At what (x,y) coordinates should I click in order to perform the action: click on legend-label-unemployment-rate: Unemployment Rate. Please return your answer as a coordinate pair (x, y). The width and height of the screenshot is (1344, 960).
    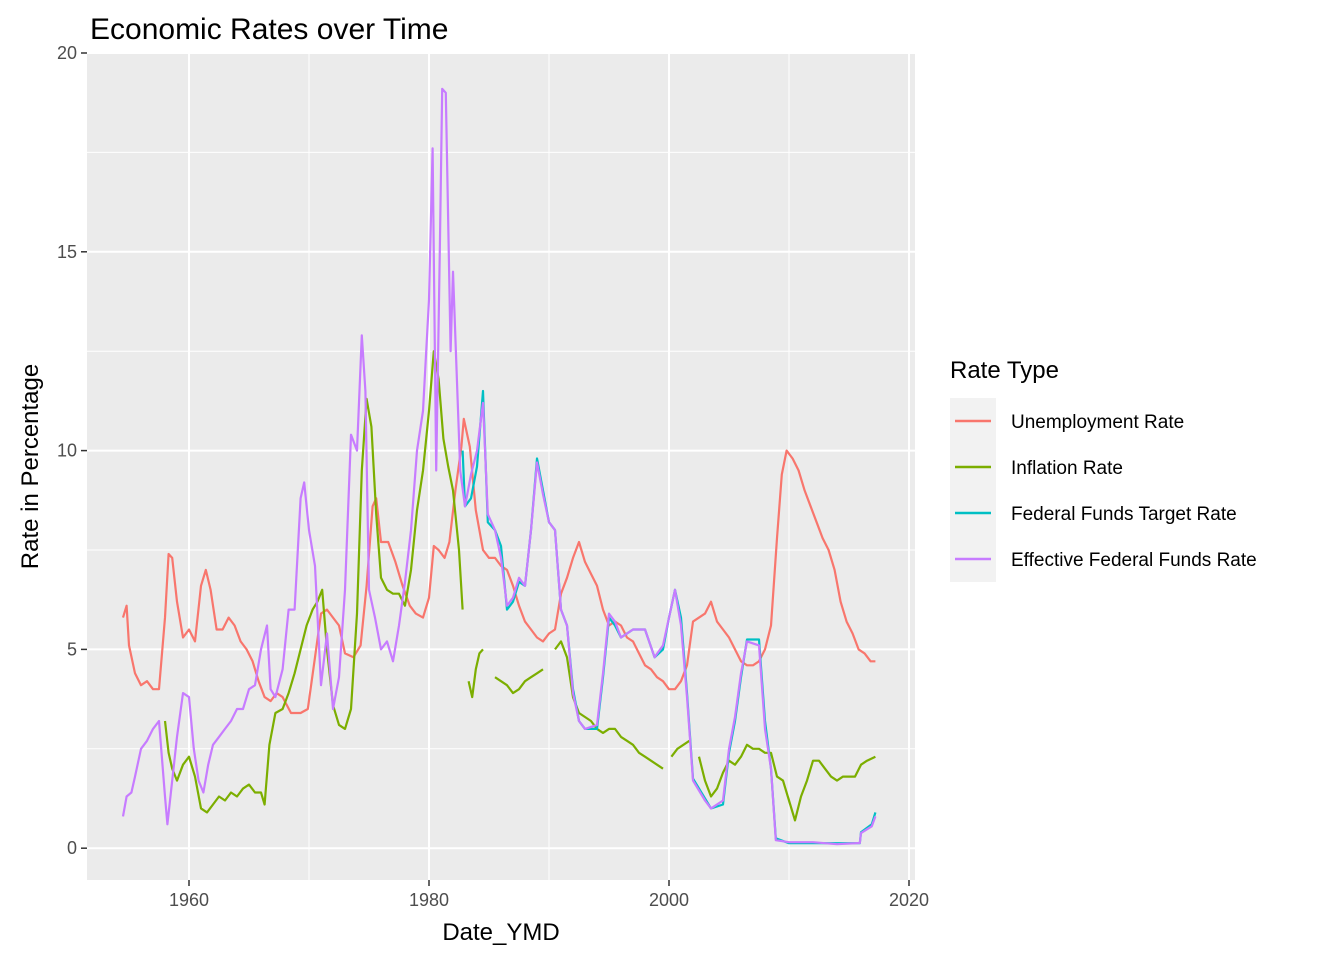
    Looking at the image, I should click on (1097, 422).